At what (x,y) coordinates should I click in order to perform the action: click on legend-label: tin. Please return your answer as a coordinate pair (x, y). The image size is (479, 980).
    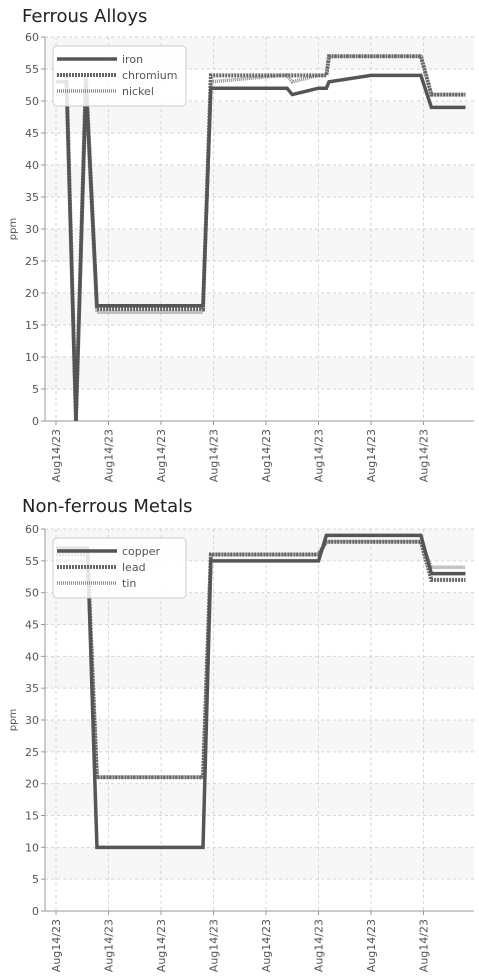
    Looking at the image, I should click on (129, 583).